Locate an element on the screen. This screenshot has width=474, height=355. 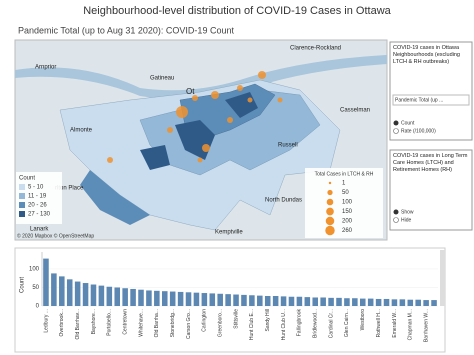
x-tick-label: Fallingbrook is located at coordinates (300, 323).